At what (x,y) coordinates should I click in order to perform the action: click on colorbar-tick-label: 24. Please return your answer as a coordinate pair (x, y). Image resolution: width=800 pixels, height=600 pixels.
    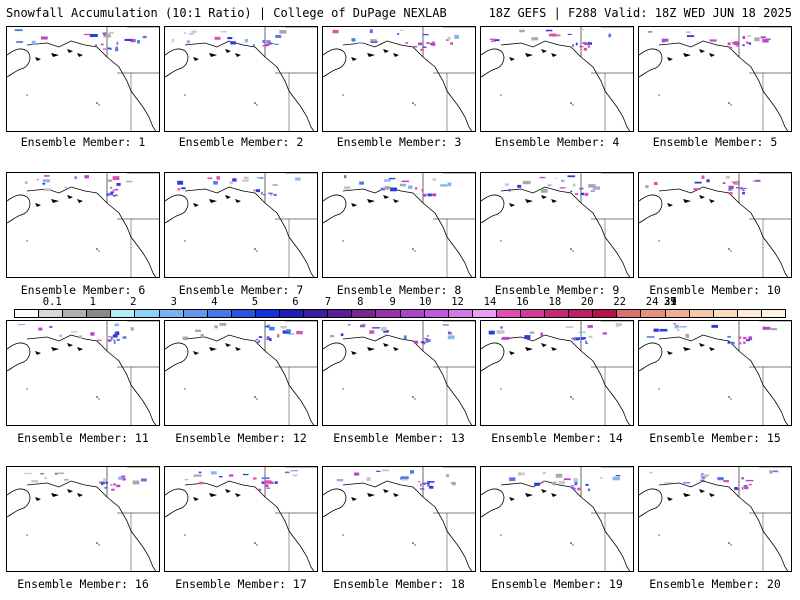
    Looking at the image, I should click on (652, 302).